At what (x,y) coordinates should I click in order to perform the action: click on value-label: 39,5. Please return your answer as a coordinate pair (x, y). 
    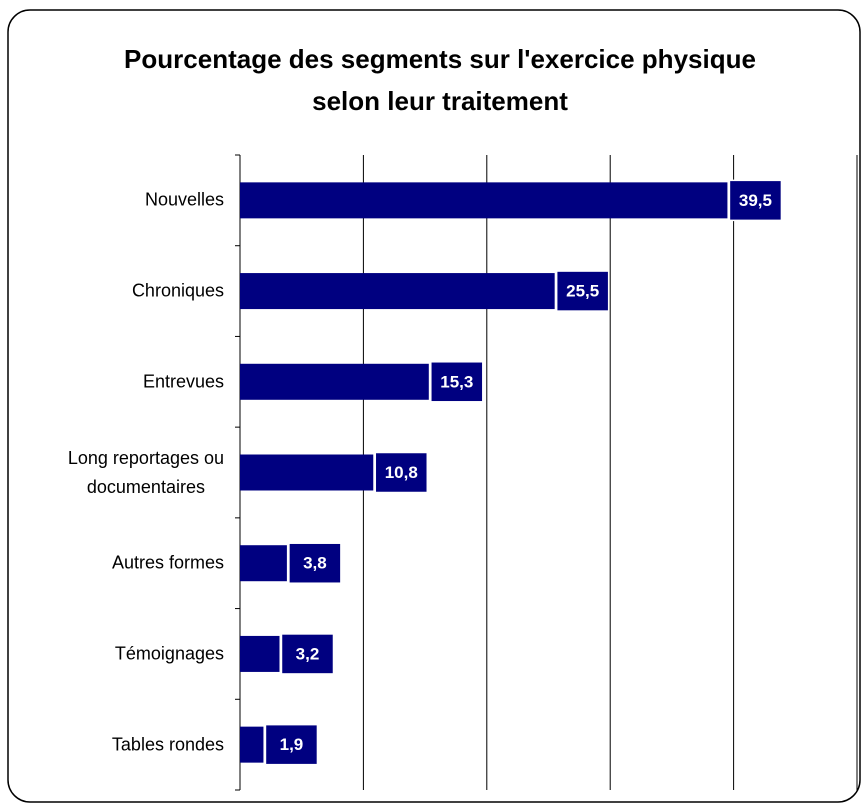
    Looking at the image, I should click on (755, 200).